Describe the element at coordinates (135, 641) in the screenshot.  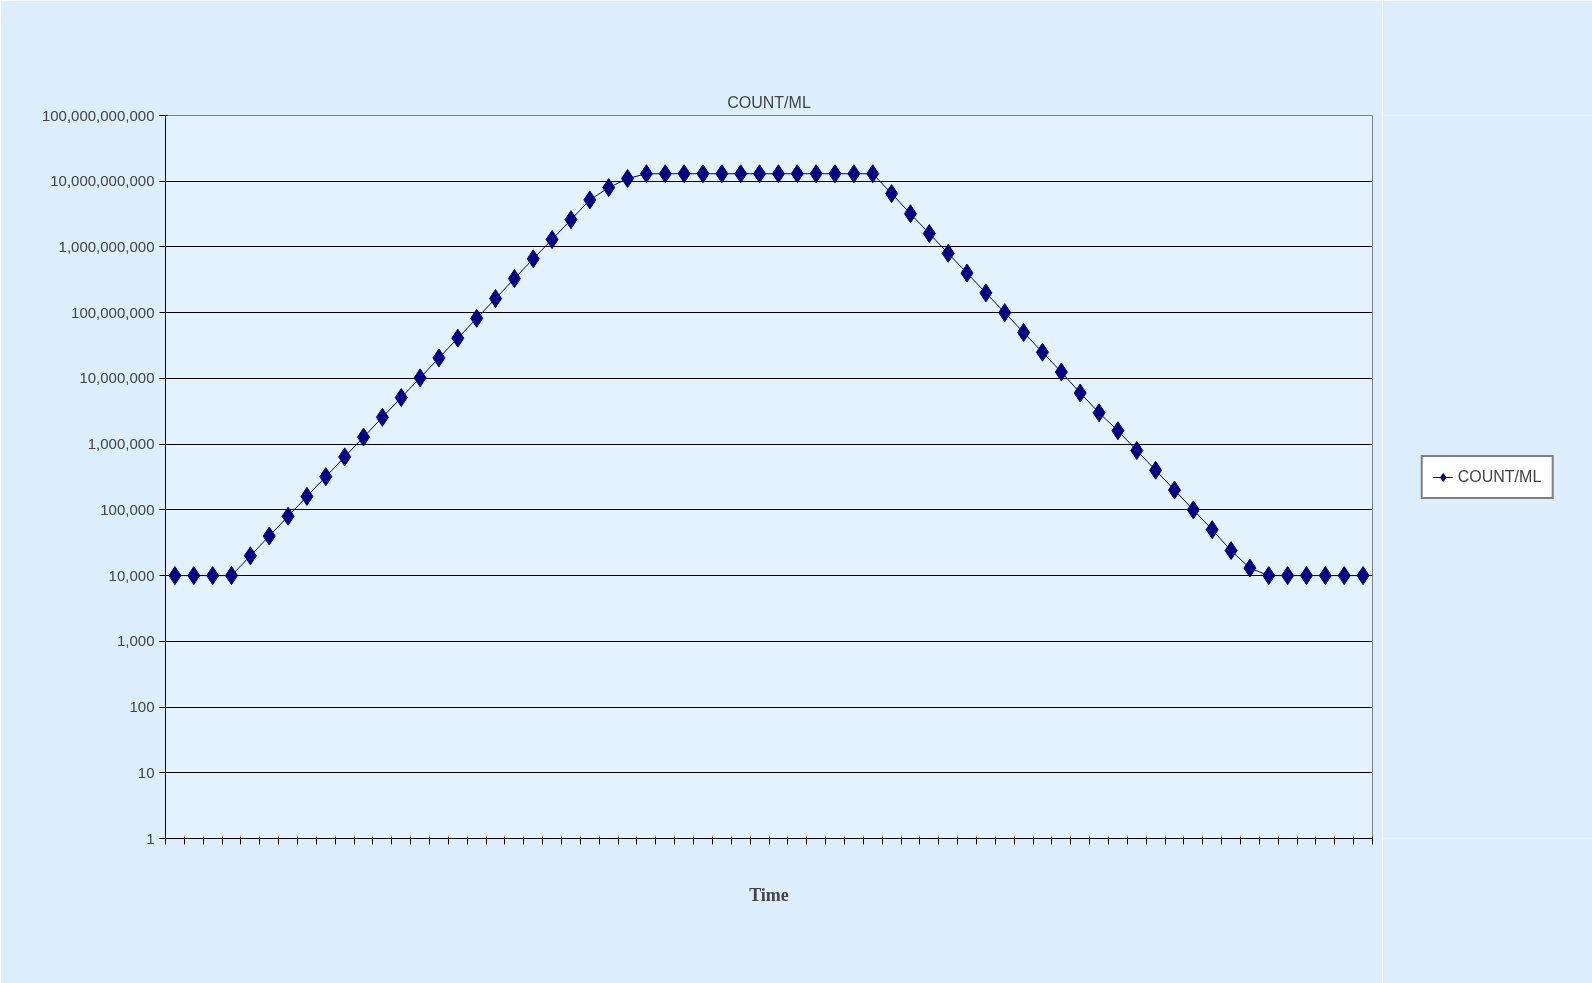
I see `y-tick-label: 1,000` at that location.